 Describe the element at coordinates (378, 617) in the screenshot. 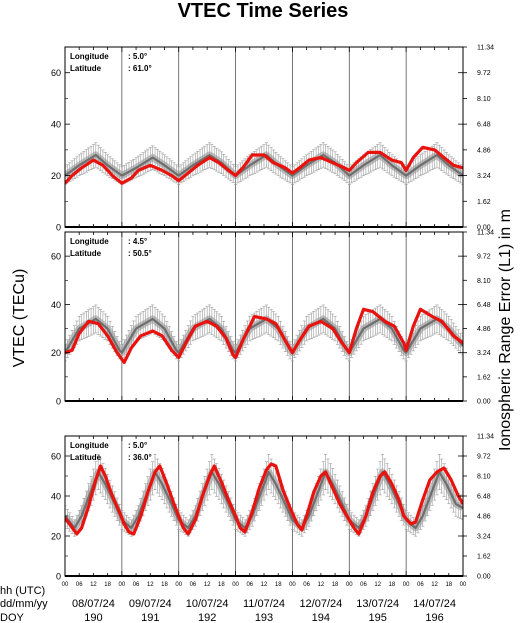

I see `doy-label: 195` at that location.